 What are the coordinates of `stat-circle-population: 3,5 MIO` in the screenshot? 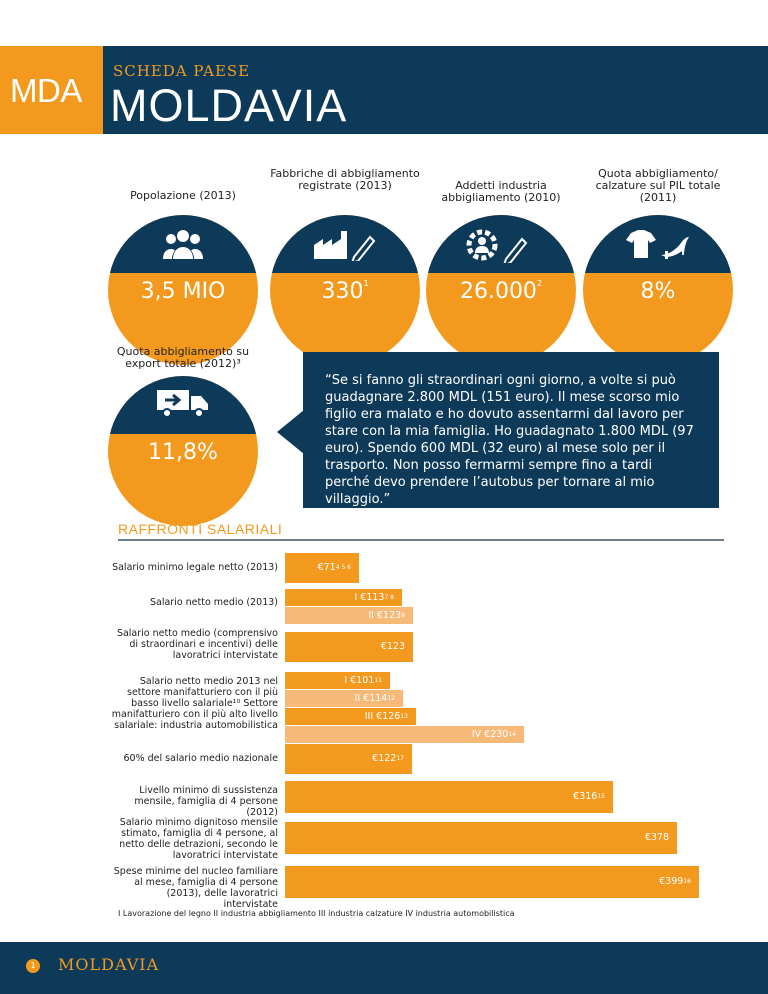 It's located at (183, 290).